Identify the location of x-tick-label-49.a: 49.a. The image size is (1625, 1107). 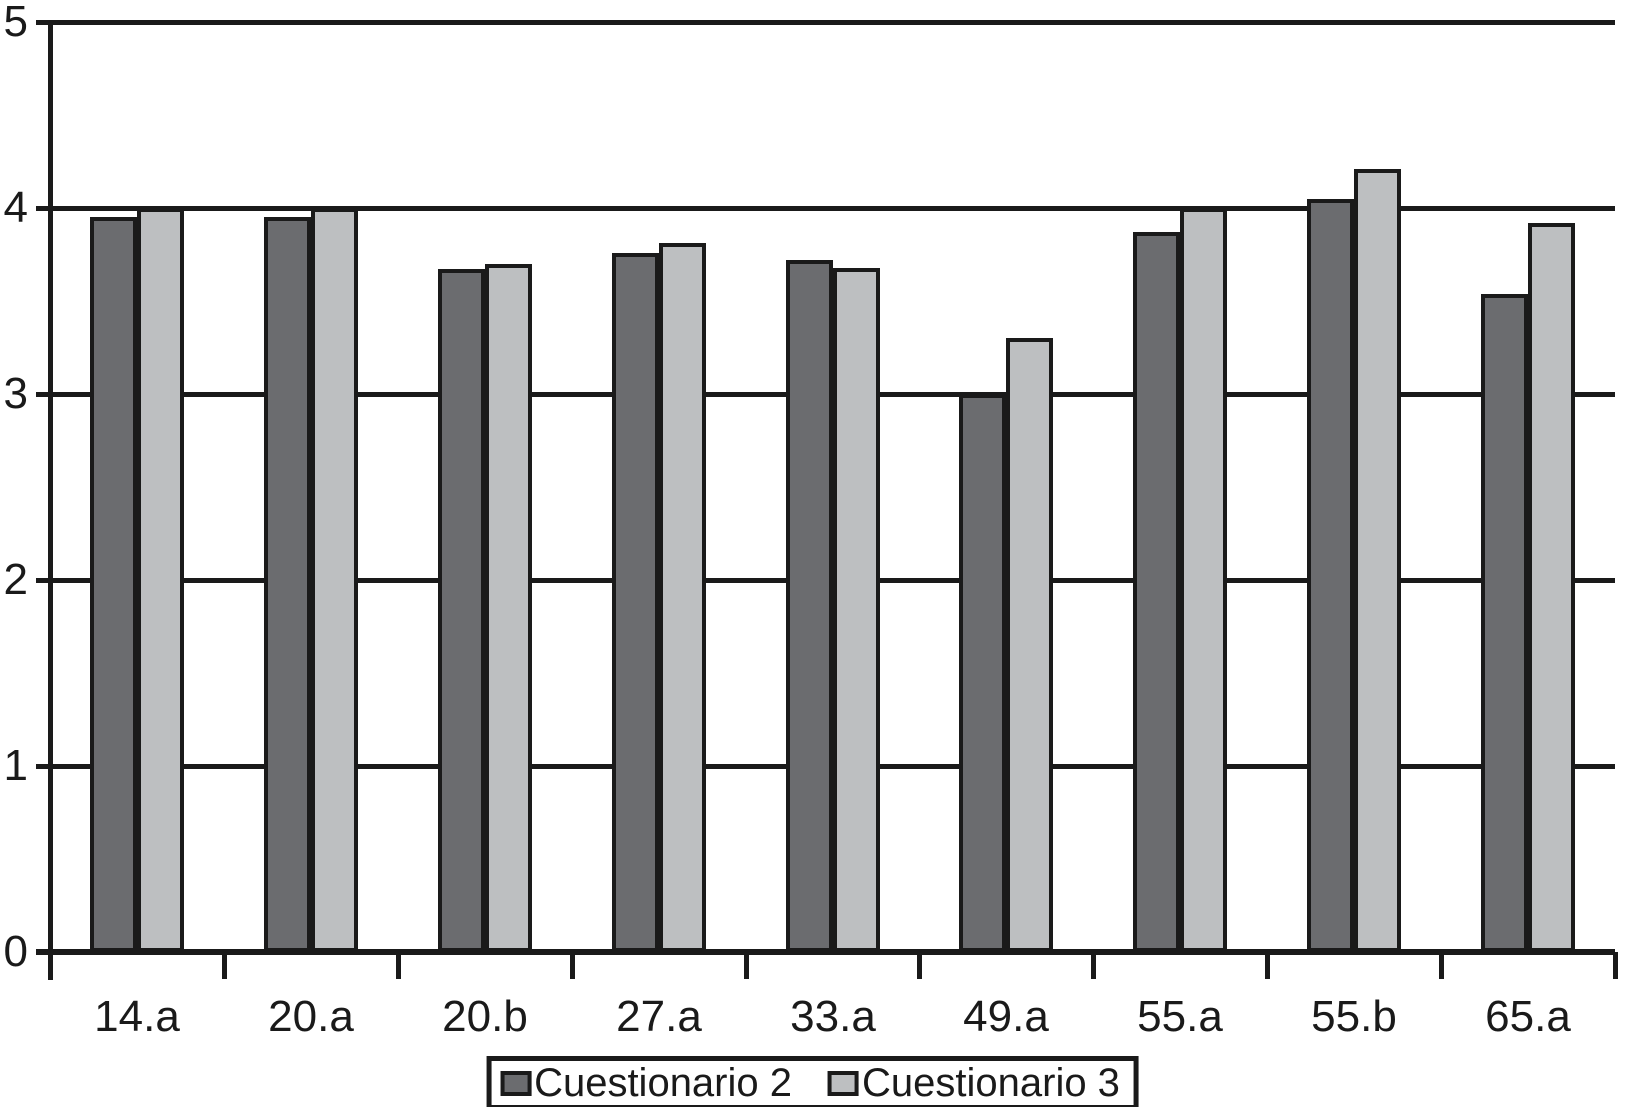
(1006, 1016).